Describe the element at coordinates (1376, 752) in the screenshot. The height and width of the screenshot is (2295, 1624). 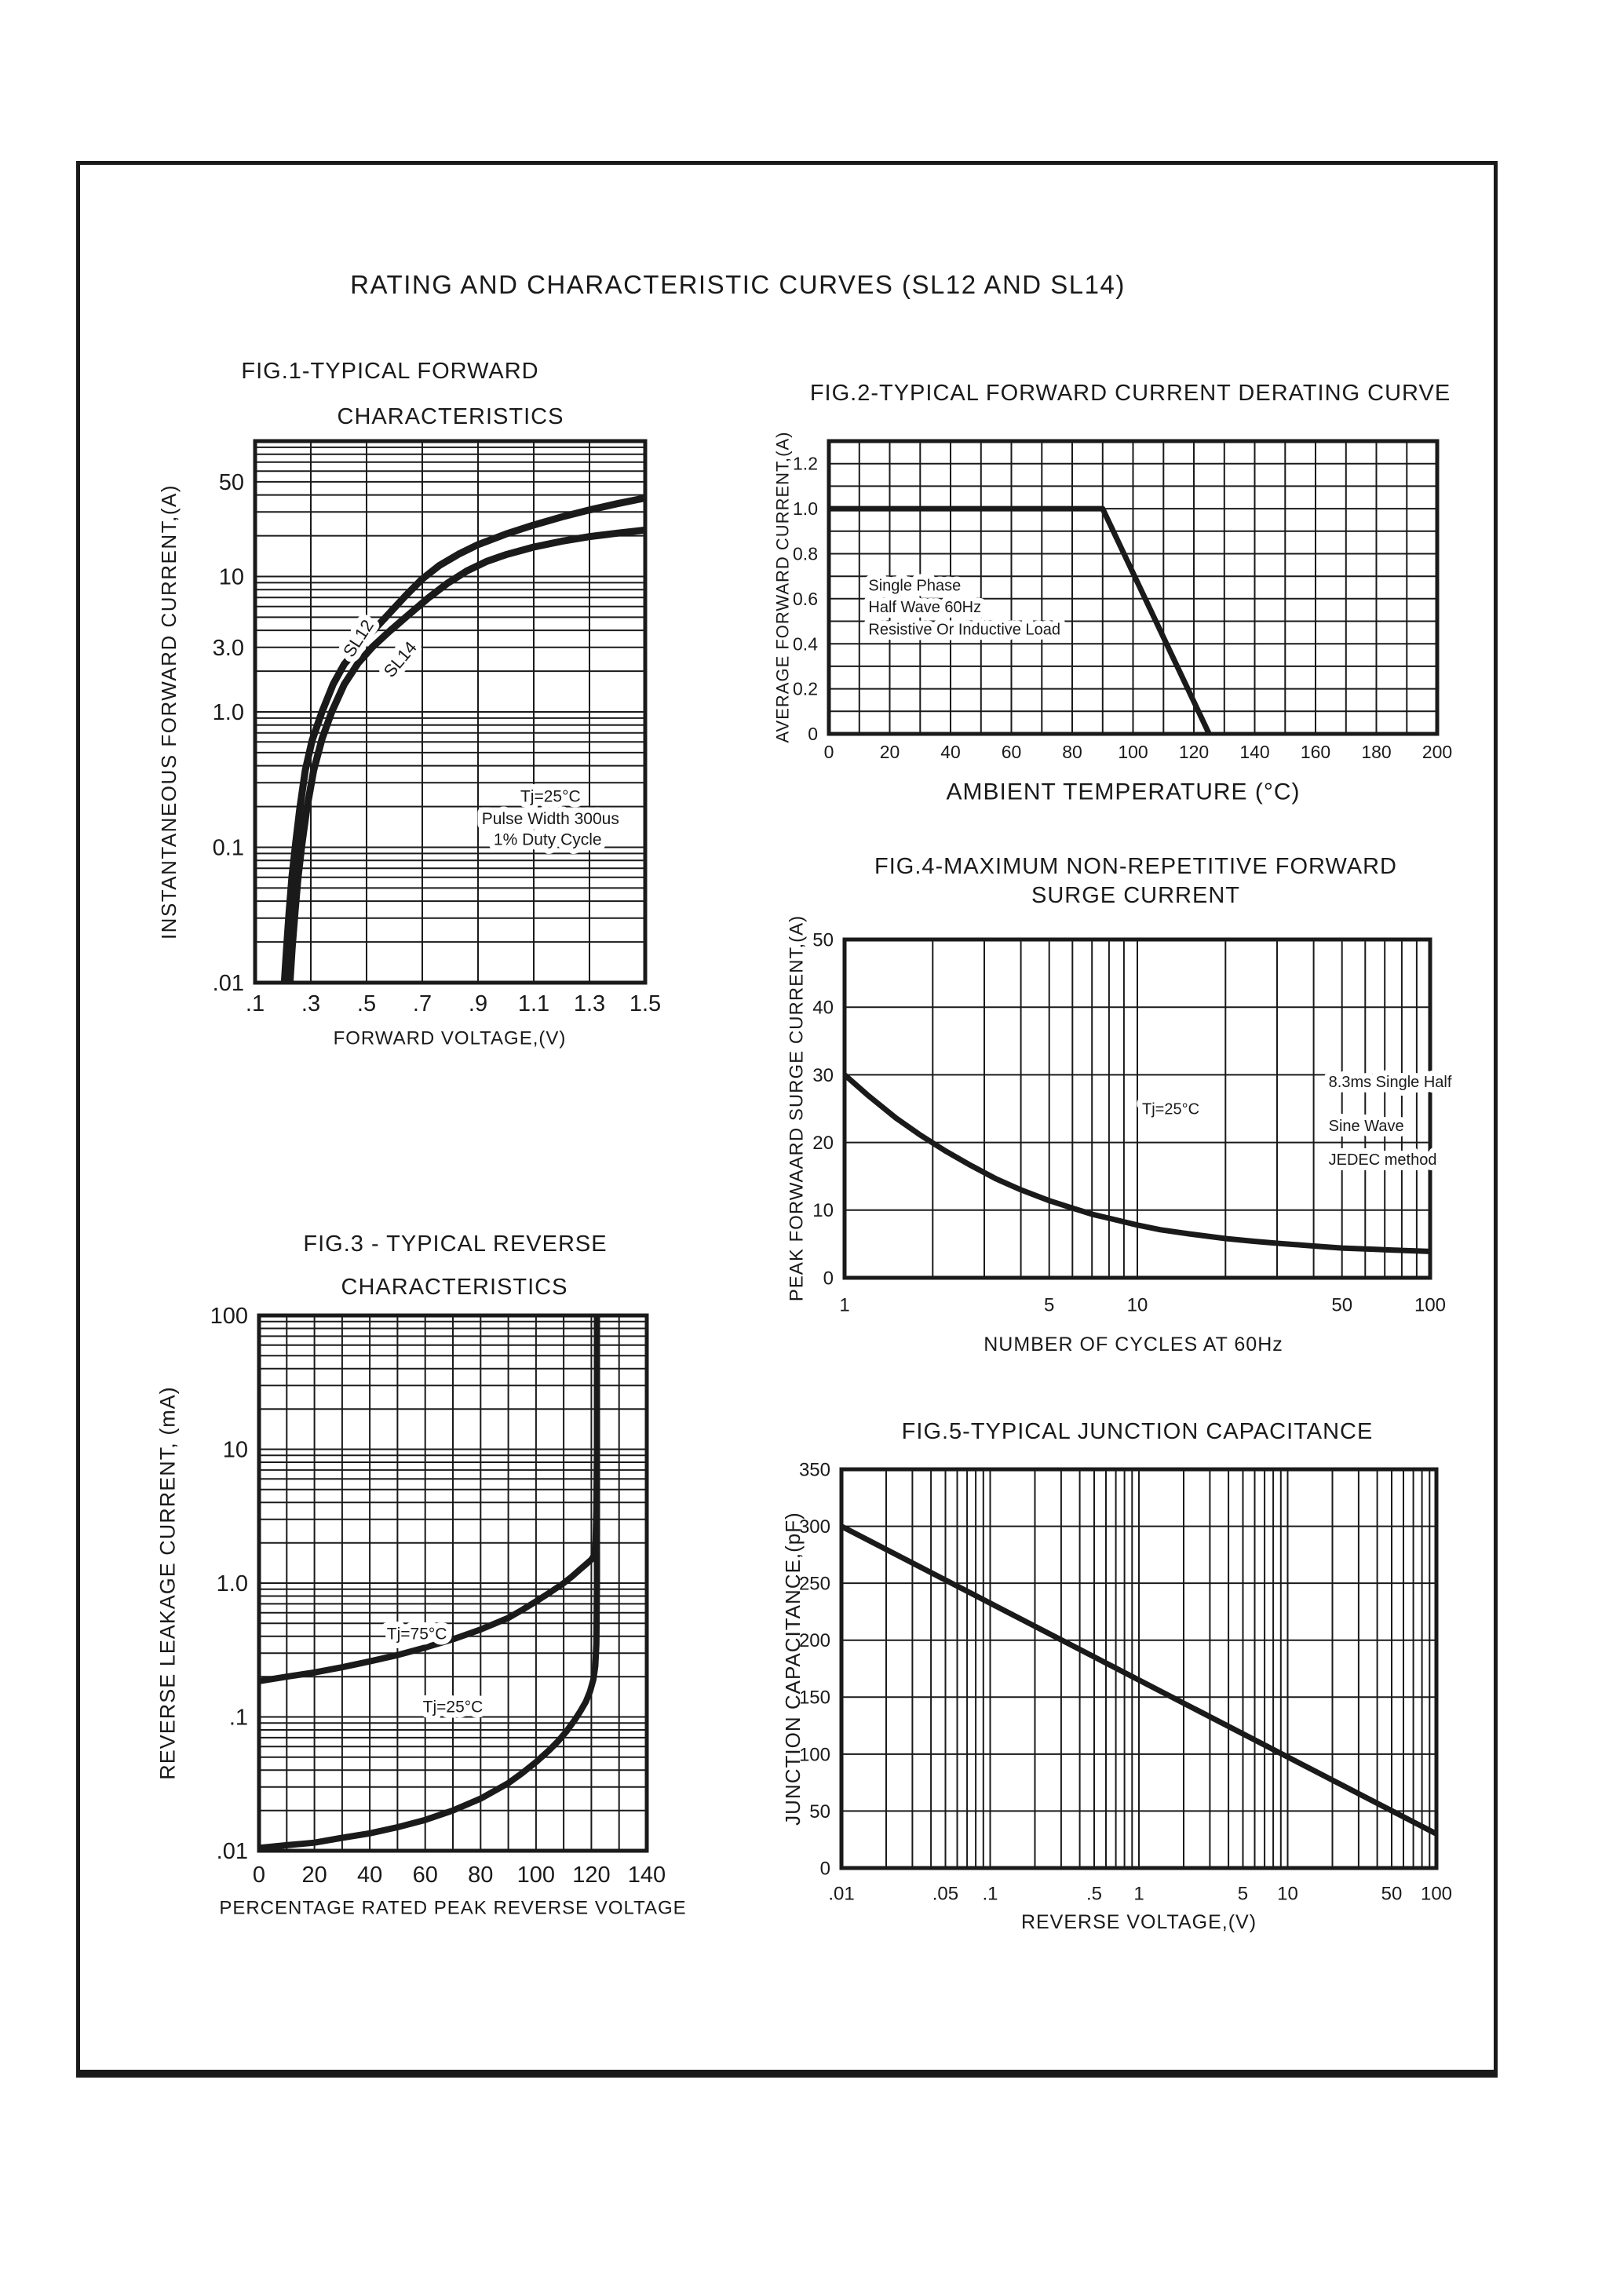
I see `x-tick-label: 180` at that location.